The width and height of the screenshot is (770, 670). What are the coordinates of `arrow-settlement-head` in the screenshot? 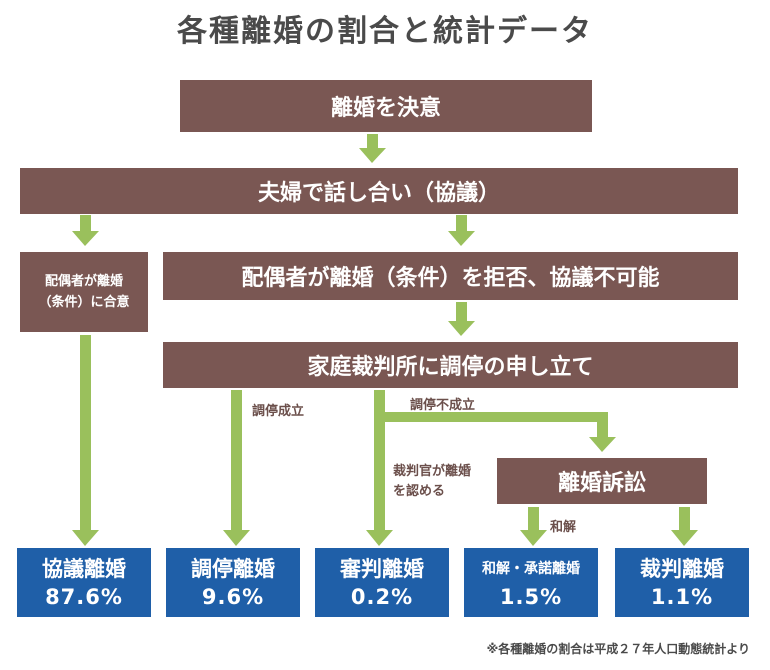 It's located at (533, 538).